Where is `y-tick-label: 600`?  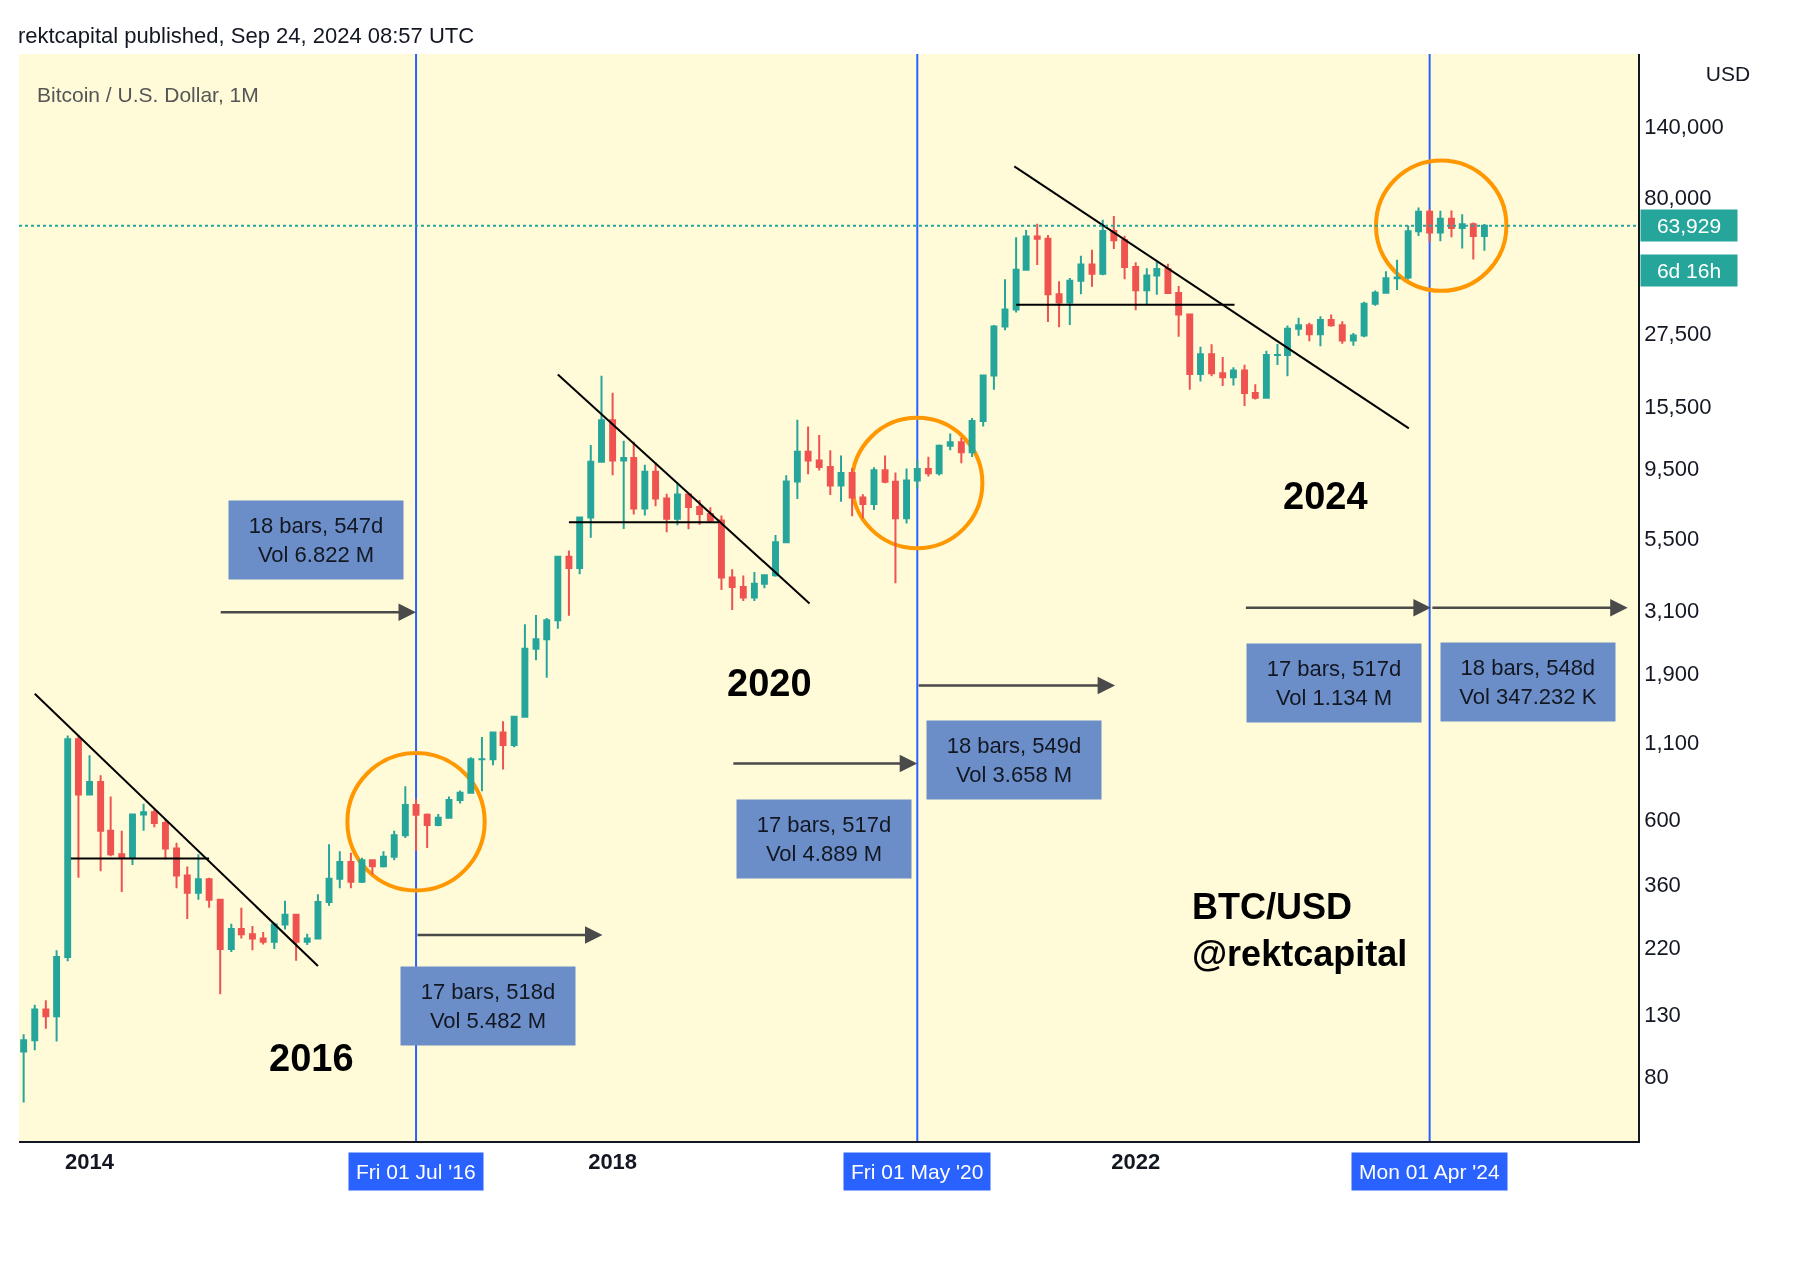 y-tick-label: 600 is located at coordinates (1662, 820).